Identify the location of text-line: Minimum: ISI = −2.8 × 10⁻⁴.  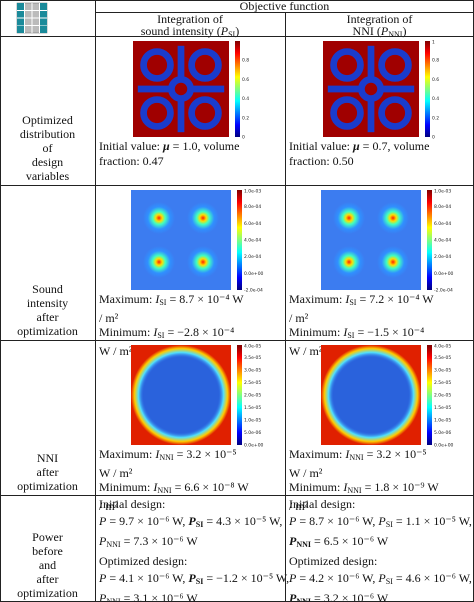
(192, 334).